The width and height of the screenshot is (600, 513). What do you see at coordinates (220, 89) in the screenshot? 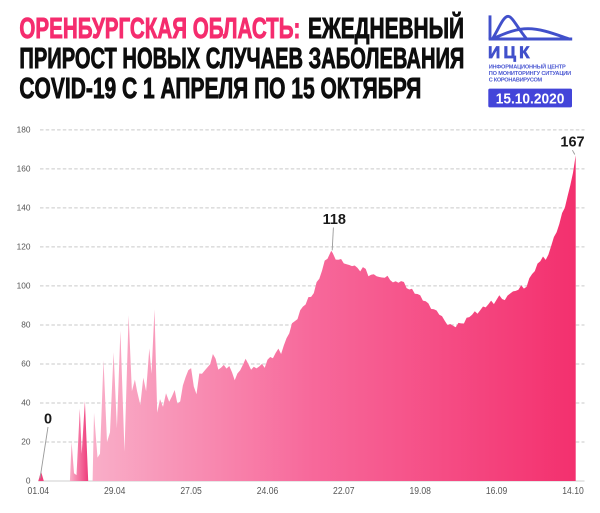
I see `svg-text:COVID-19 С 1 АПРЕЛЯ ПО 15 ОКТЯ: COVID-19 С 1 АПРЕЛЯ ПО 15 ОКТЯБРЯ` at bounding box center [220, 89].